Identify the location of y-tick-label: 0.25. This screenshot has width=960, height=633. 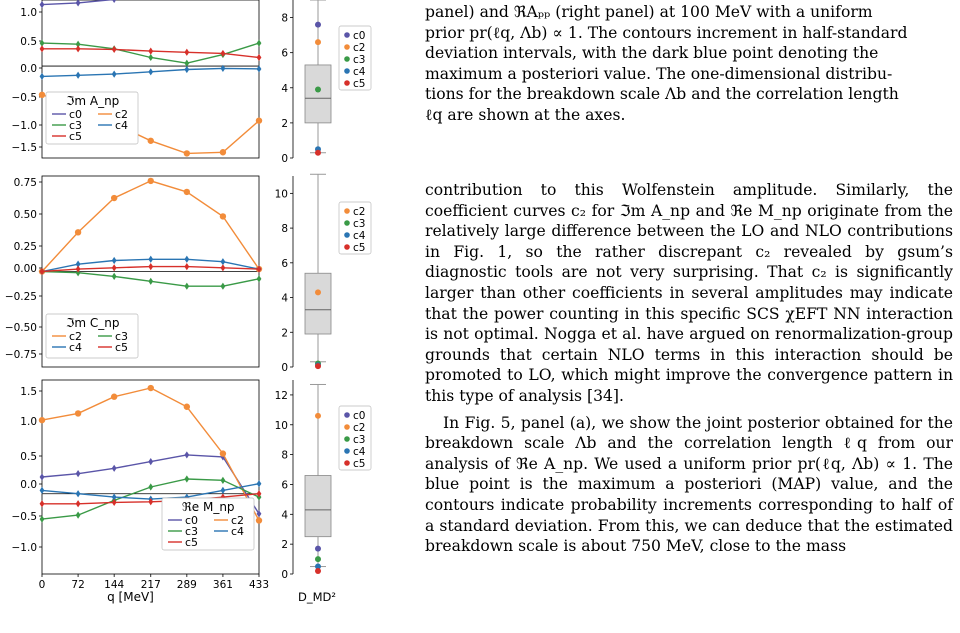
(25, 247).